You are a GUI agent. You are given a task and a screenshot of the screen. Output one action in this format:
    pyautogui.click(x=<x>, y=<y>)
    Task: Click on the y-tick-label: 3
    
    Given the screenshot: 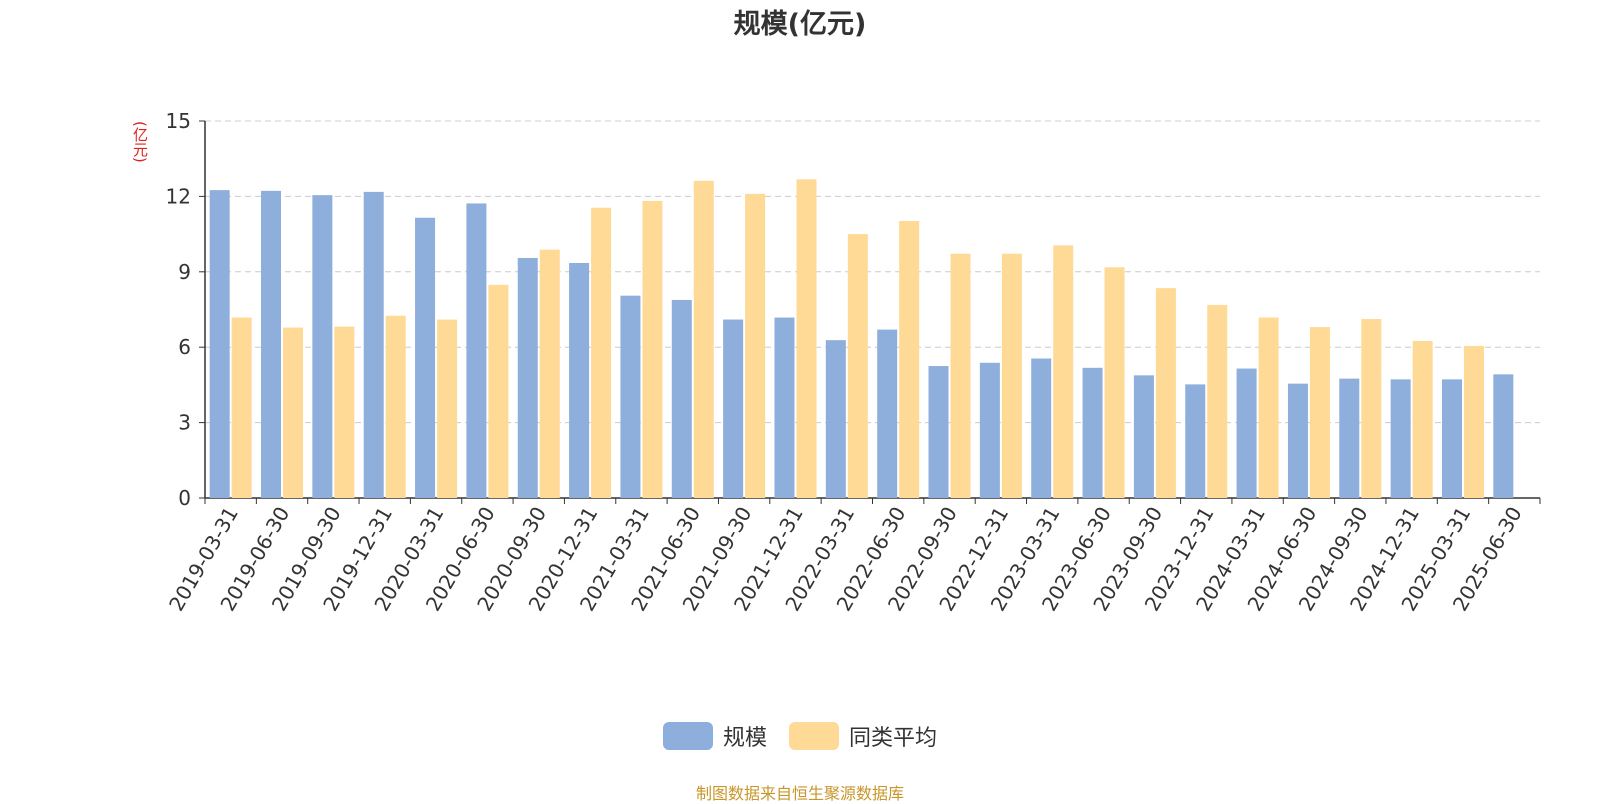 What is the action you would take?
    pyautogui.click(x=184, y=423)
    